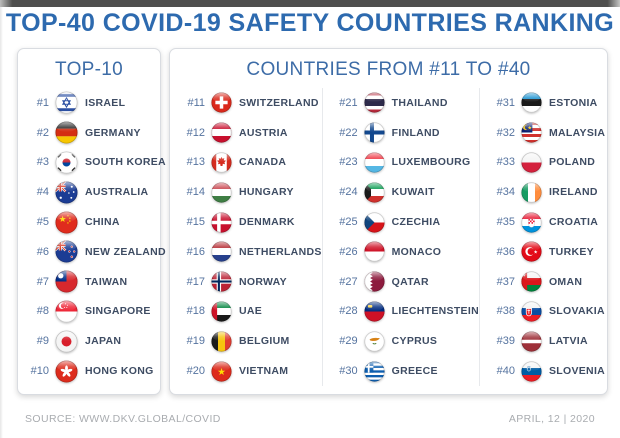  I want to click on rank-label: #36, so click(505, 251).